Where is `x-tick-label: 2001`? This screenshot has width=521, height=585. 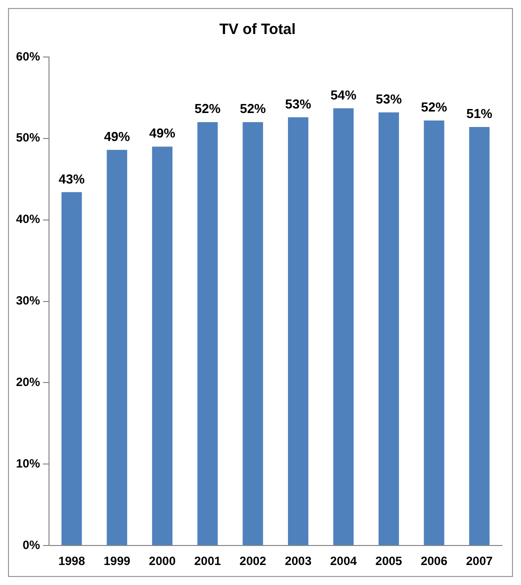
x-tick-label: 2001 is located at coordinates (208, 561).